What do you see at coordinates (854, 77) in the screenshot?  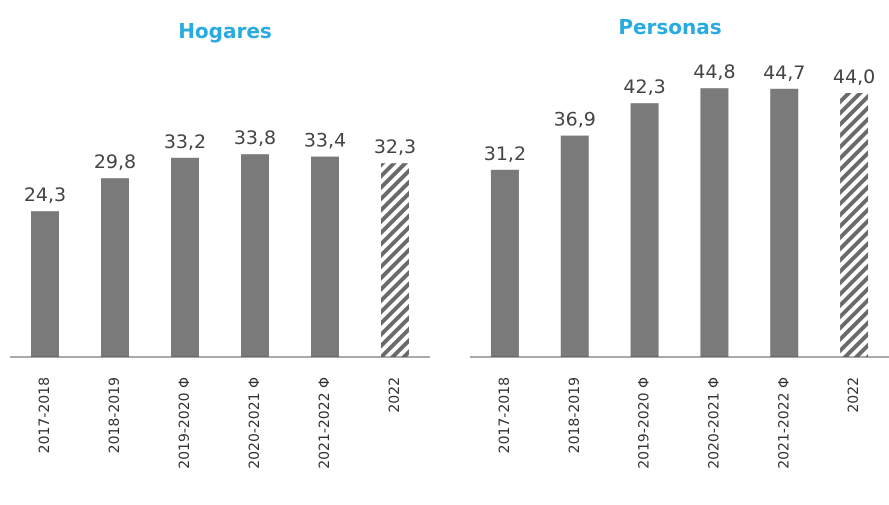 I see `value-label: 44,0` at bounding box center [854, 77].